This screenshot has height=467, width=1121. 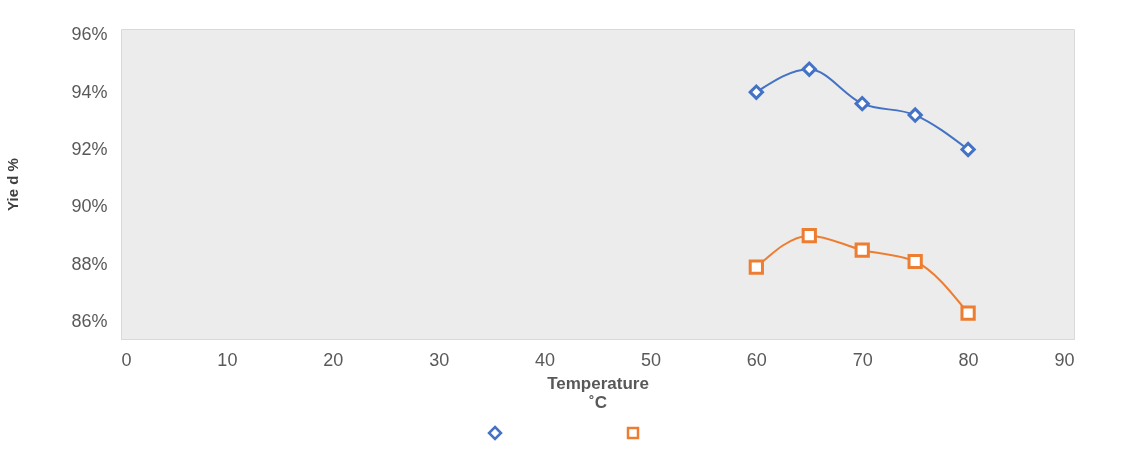 What do you see at coordinates (598, 392) in the screenshot?
I see `x-axis-title: Temperature ˚C` at bounding box center [598, 392].